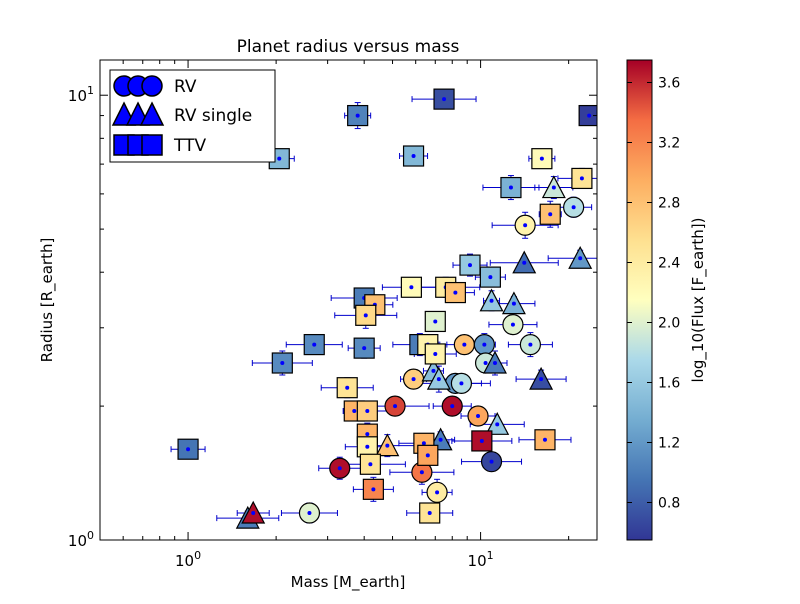 The width and height of the screenshot is (800, 604). What do you see at coordinates (653, 294) in the screenshot?
I see `colorbar-ticks: 0.8 1.2 1.6 2.0 2.4 2.8 3.2 3.6` at bounding box center [653, 294].